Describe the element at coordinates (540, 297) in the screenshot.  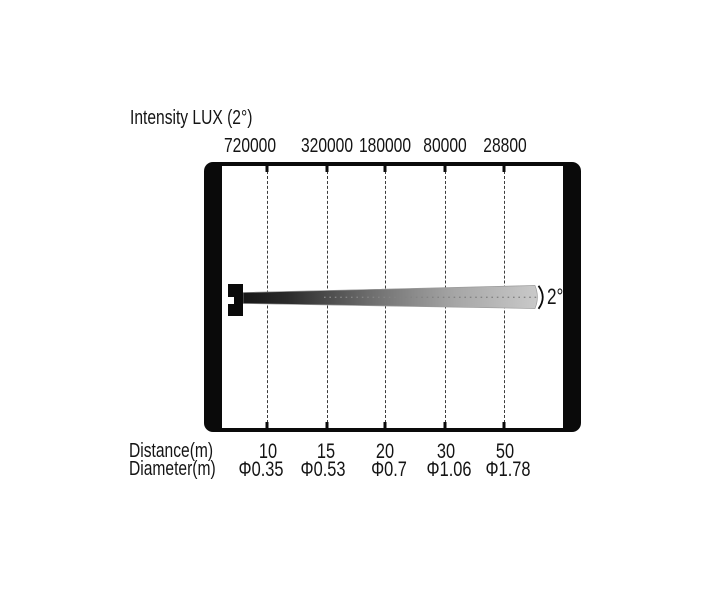
I see `beam-angle-brace` at that location.